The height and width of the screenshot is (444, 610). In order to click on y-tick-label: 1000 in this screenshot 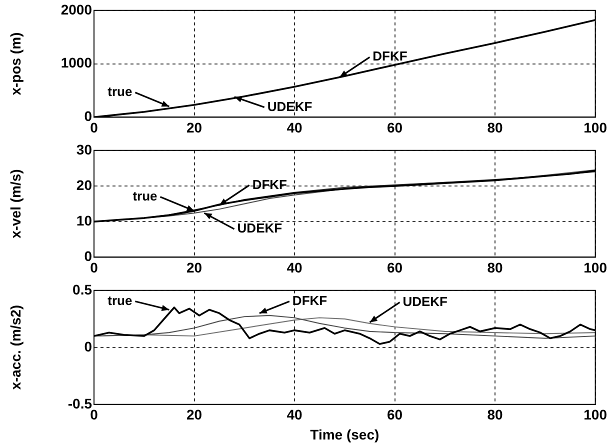, I will do `click(76, 62)`.